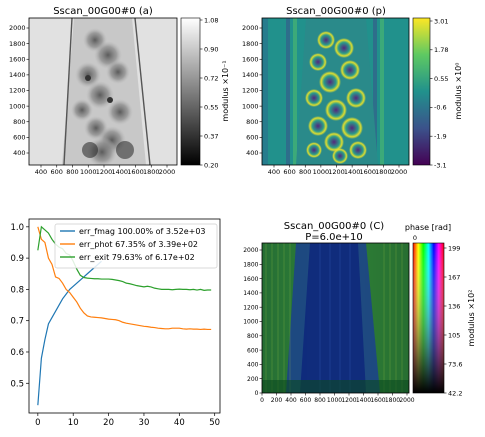  I want to click on colorbar-tick-label: 1.78, so click(441, 50).